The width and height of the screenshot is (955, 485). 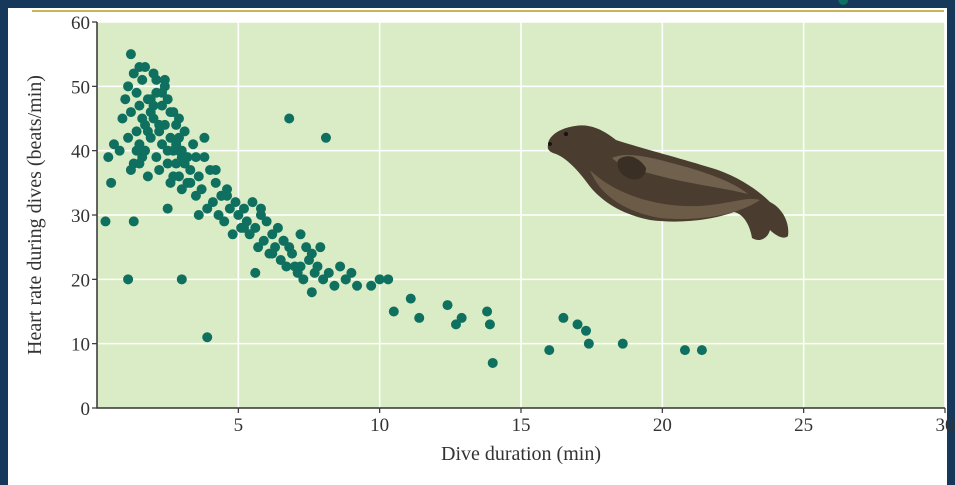 What do you see at coordinates (521, 454) in the screenshot?
I see `x-axis-label: Dive duration (min)` at bounding box center [521, 454].